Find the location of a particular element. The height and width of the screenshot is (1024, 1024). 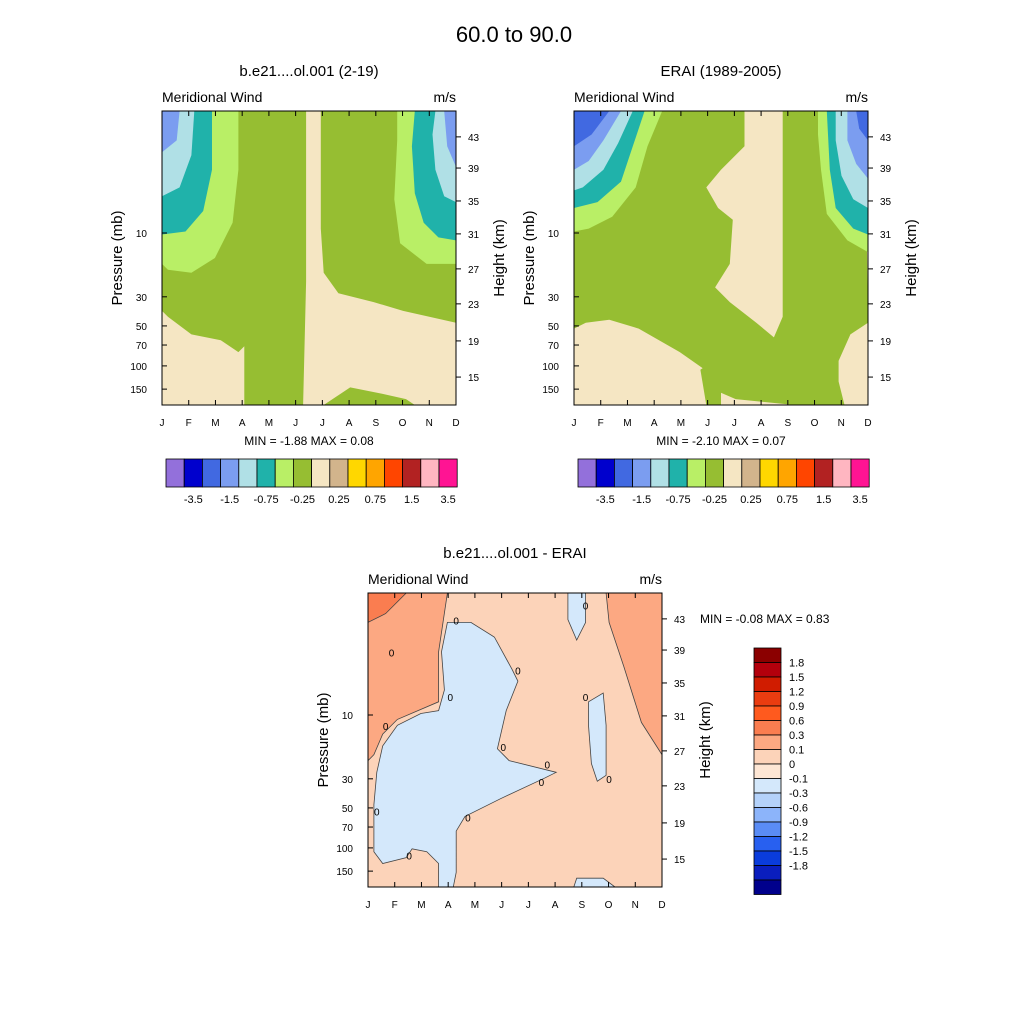

colorbar-label: 1.8 is located at coordinates (796, 664).